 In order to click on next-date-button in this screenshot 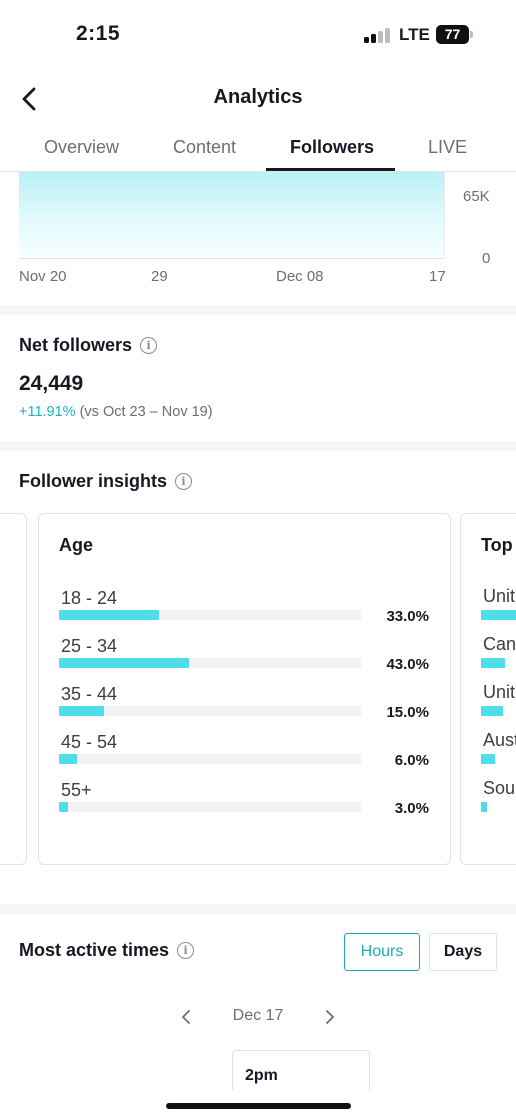, I will do `click(330, 1017)`.